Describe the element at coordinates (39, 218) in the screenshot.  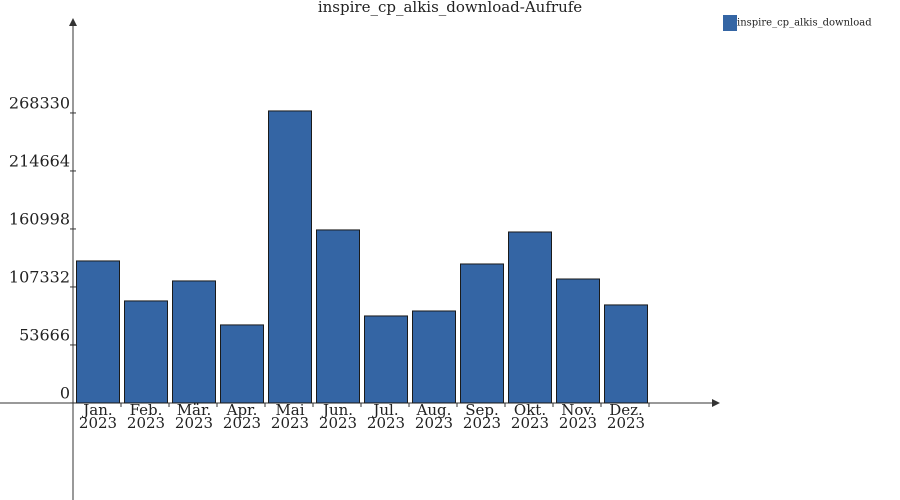
I see `y-tick-label: 160998` at that location.